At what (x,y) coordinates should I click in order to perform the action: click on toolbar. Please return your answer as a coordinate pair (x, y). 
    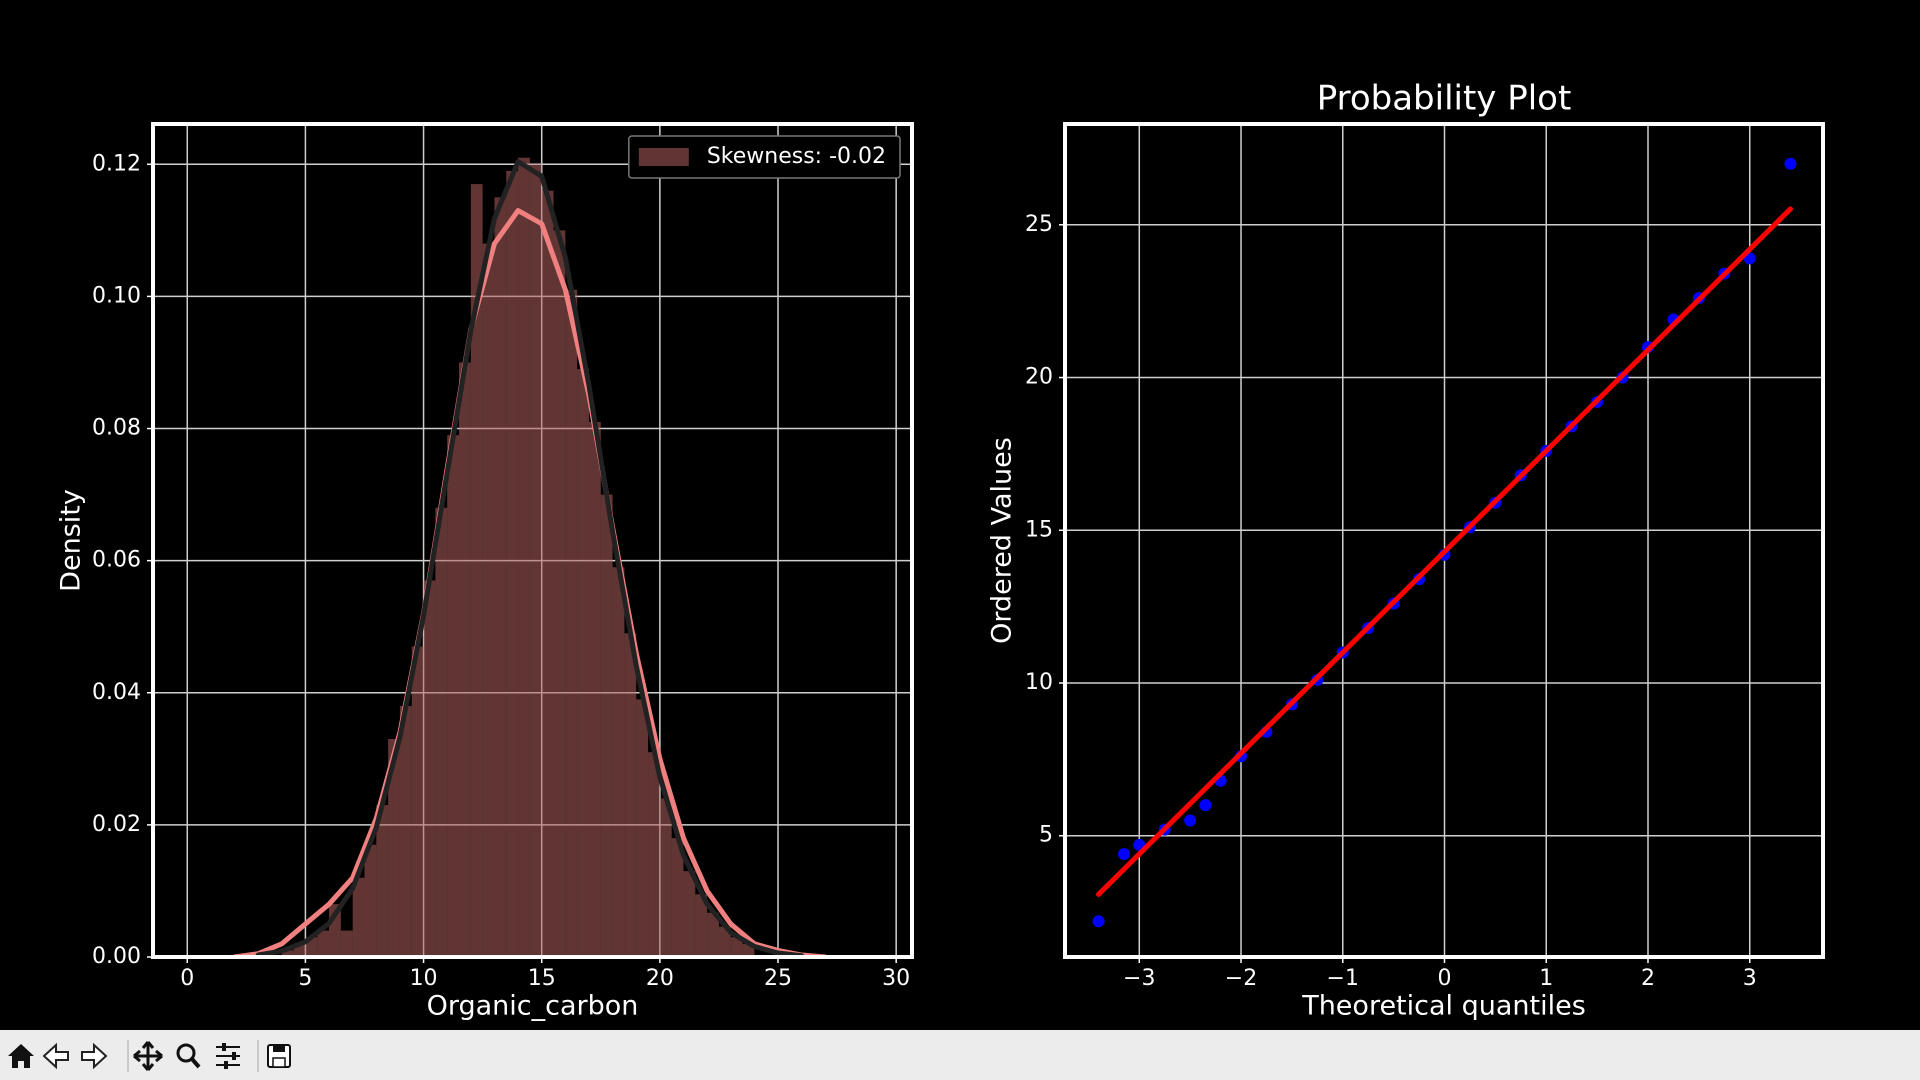
    Looking at the image, I should click on (960, 1055).